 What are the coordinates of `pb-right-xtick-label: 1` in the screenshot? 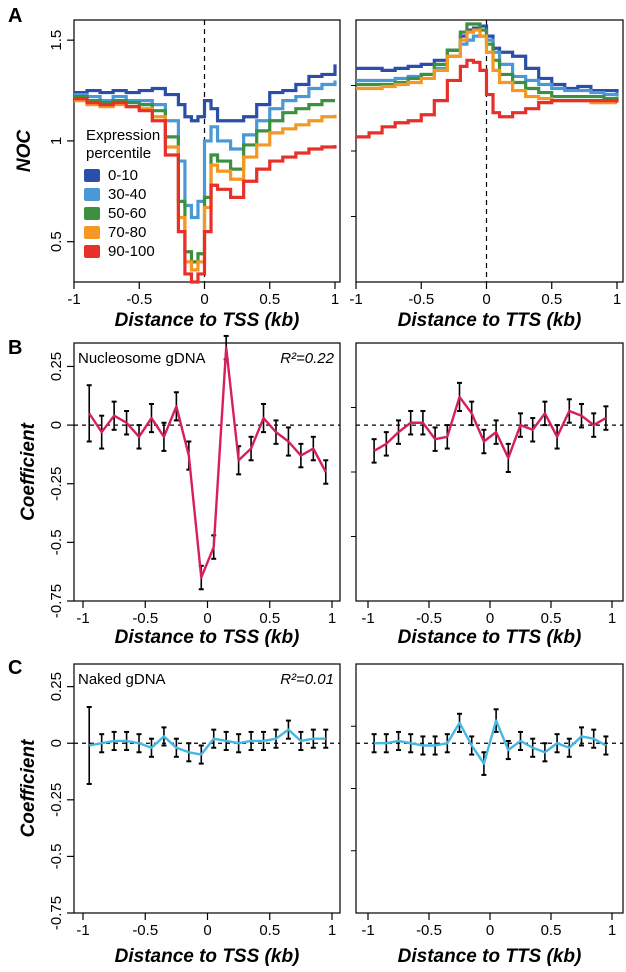 It's located at (612, 618).